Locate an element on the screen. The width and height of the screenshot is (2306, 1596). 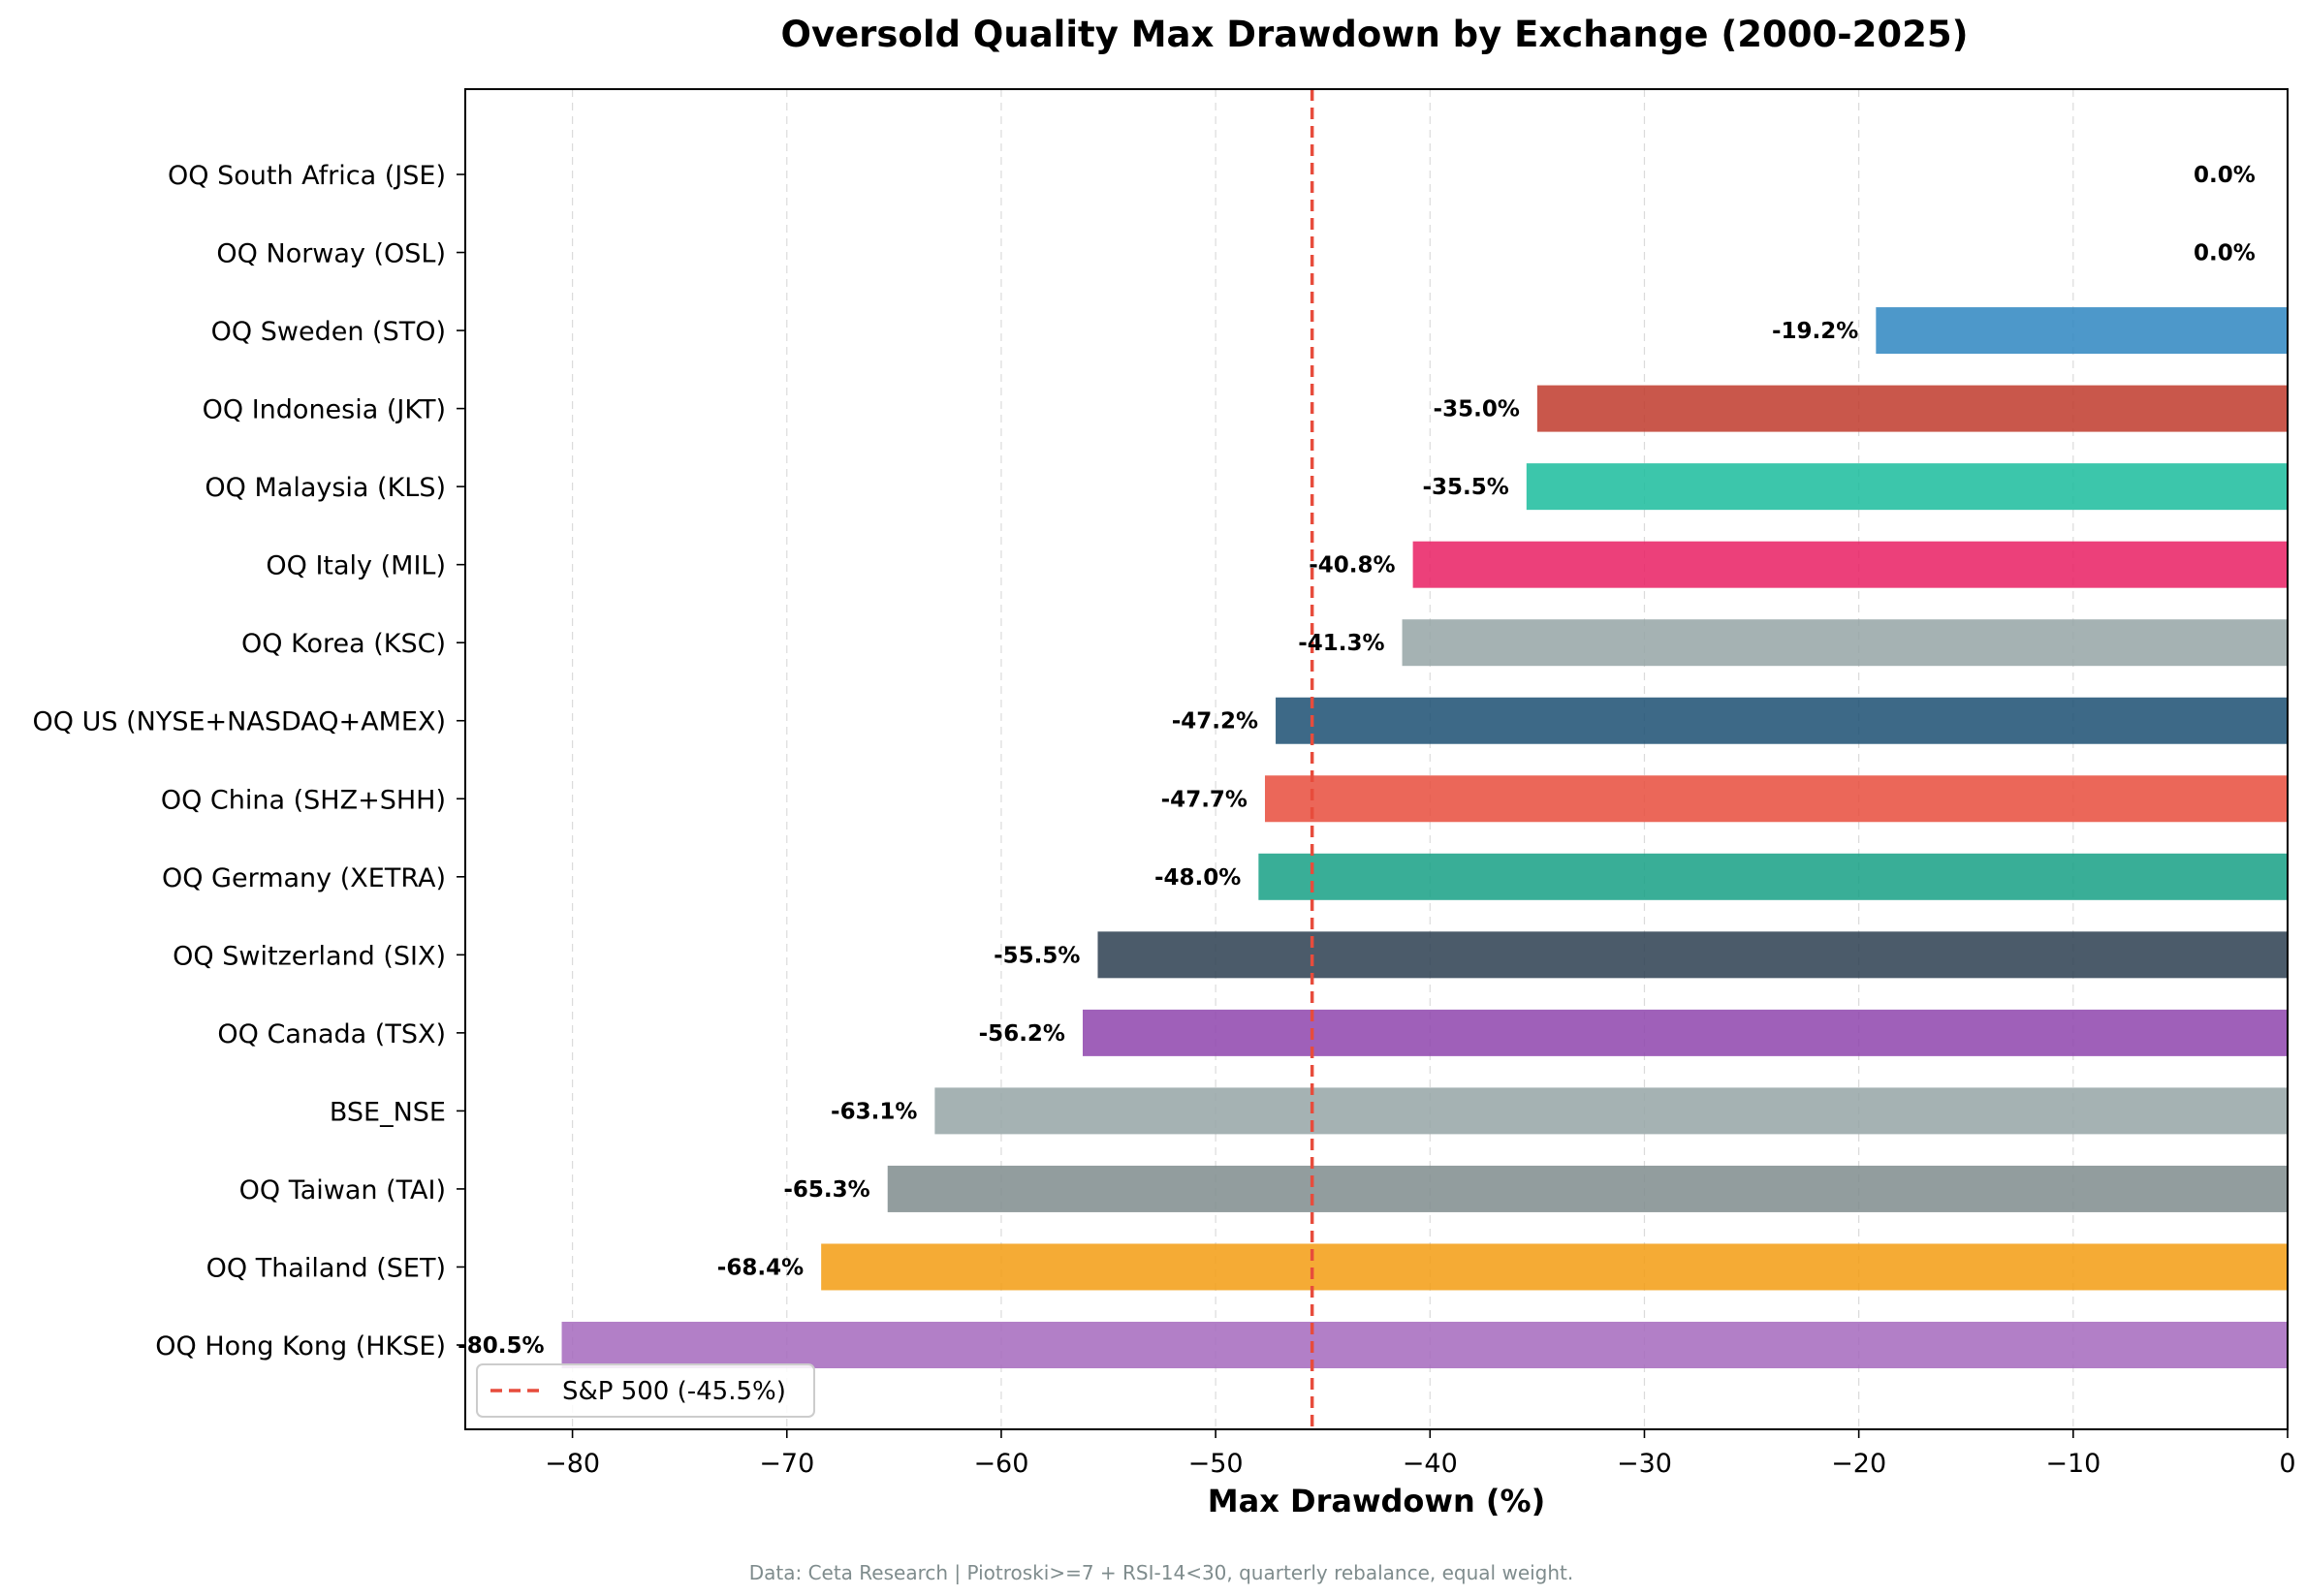
legend: S&P 500 (-45.5%) is located at coordinates (645, 1390).